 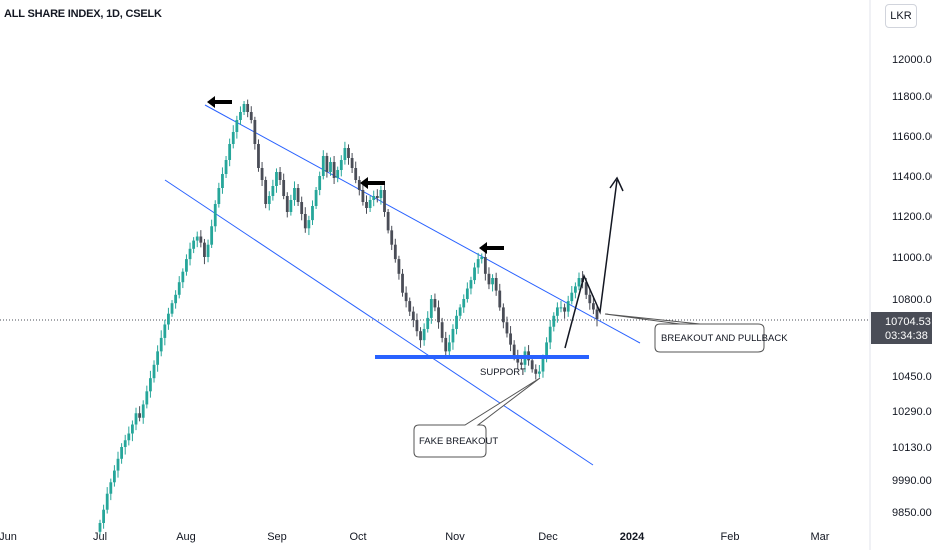 What do you see at coordinates (632, 537) in the screenshot?
I see `time-tick-label: 2024` at bounding box center [632, 537].